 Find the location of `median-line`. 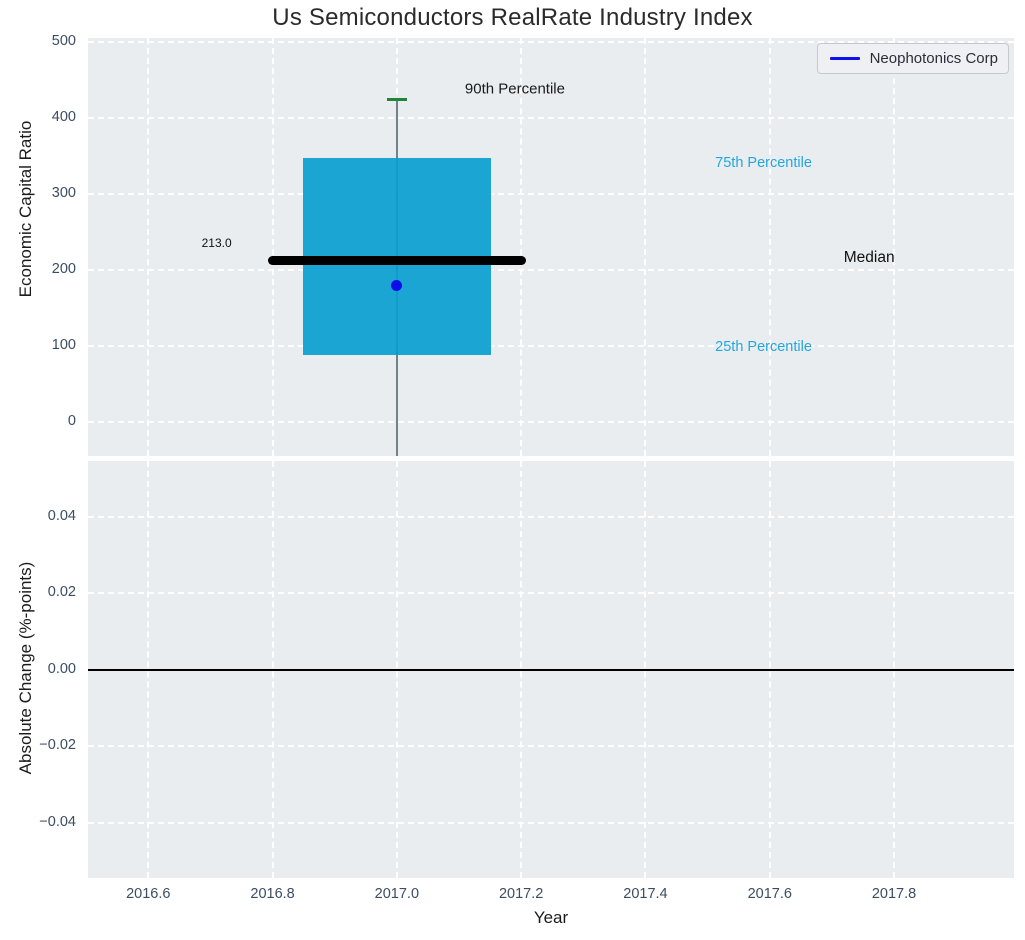

median-line is located at coordinates (397, 260).